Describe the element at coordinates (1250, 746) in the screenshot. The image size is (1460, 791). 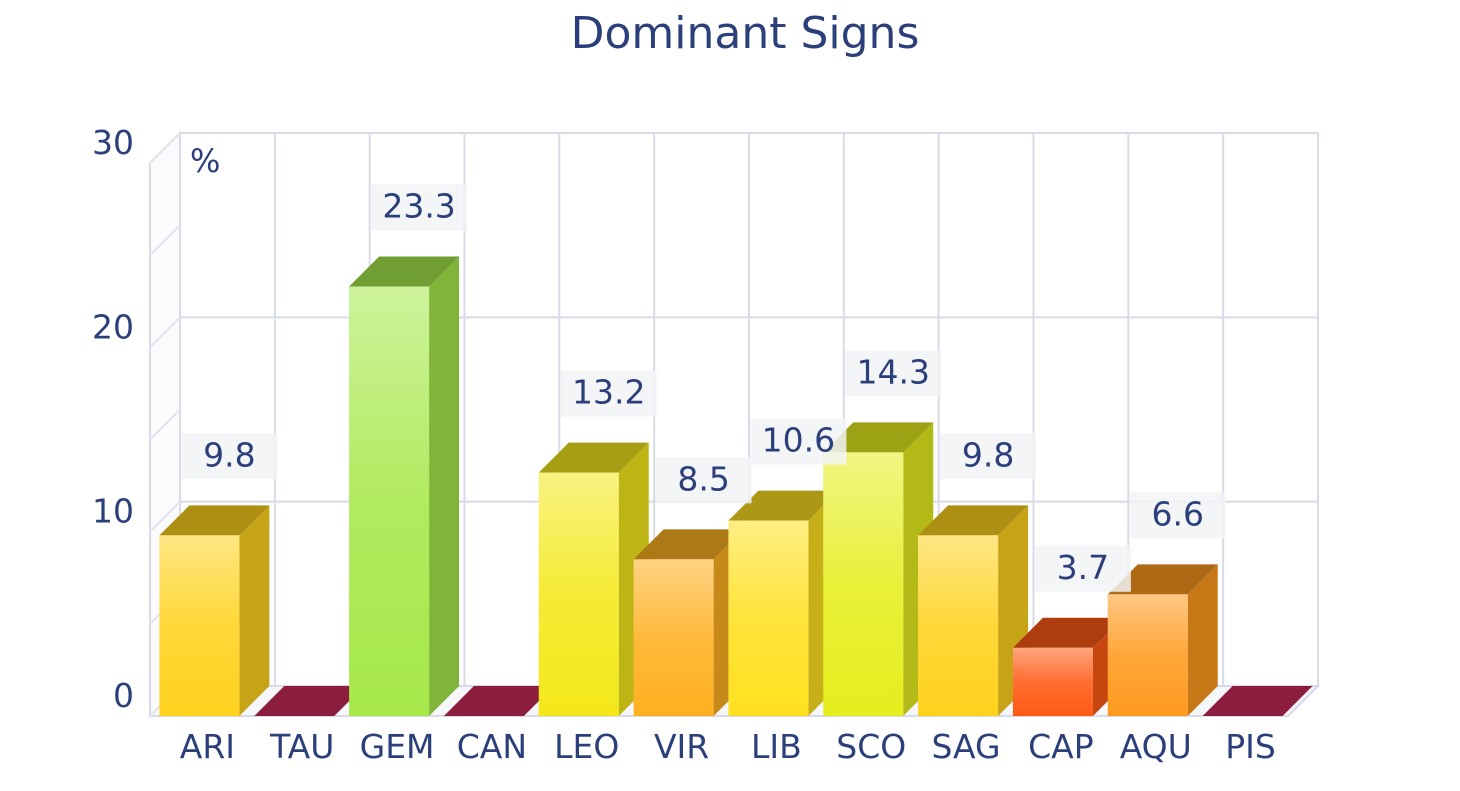
I see `x-tick-label-pis: PIS` at that location.